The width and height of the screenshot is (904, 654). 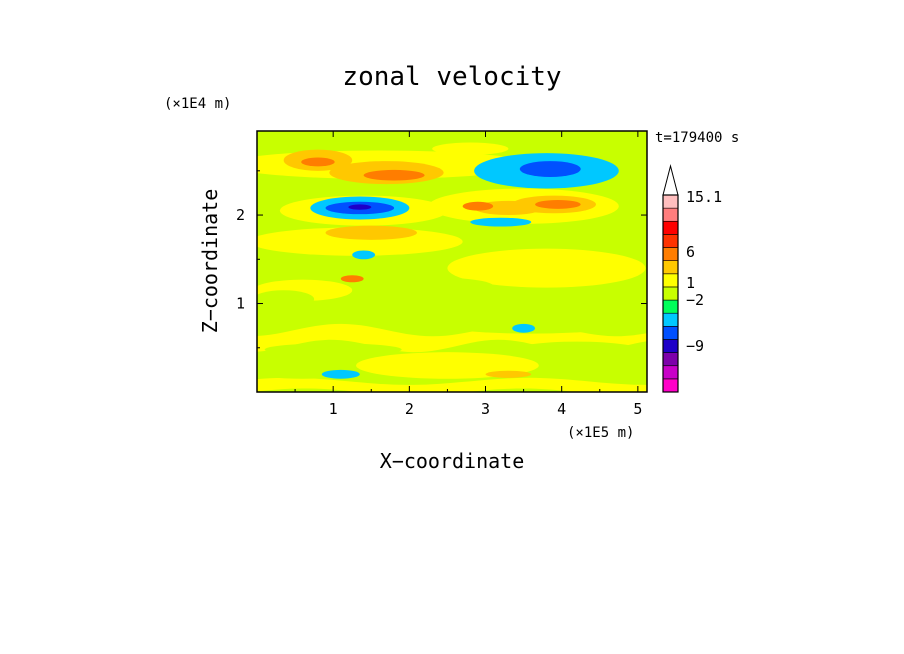 I want to click on y-tick-label: 2, so click(x=240, y=215).